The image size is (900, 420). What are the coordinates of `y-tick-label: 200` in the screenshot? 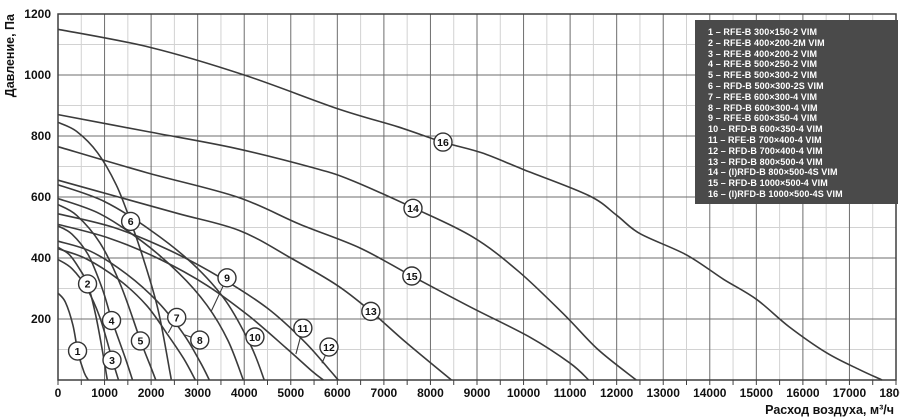 It's located at (41, 319).